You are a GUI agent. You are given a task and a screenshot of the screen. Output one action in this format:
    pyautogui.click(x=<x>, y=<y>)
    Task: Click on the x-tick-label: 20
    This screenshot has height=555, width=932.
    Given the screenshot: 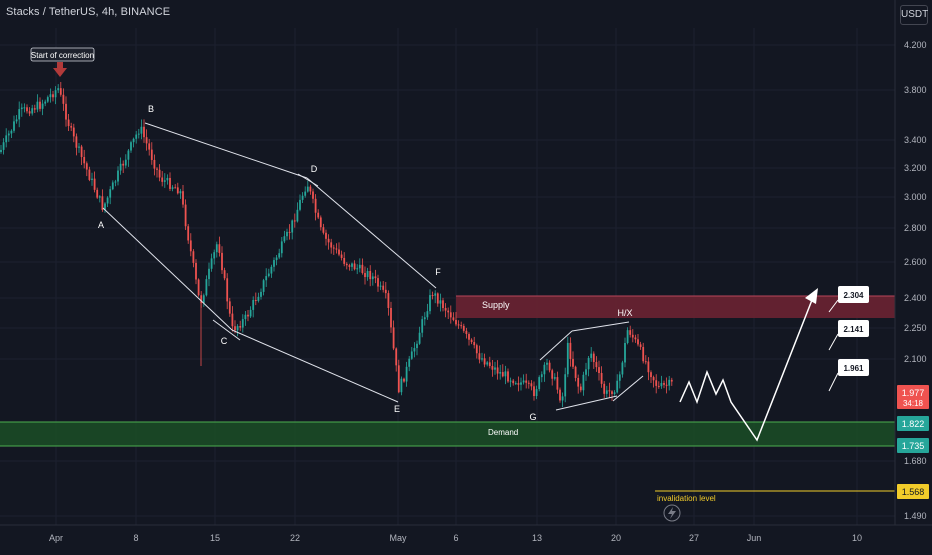 What is the action you would take?
    pyautogui.click(x=616, y=538)
    